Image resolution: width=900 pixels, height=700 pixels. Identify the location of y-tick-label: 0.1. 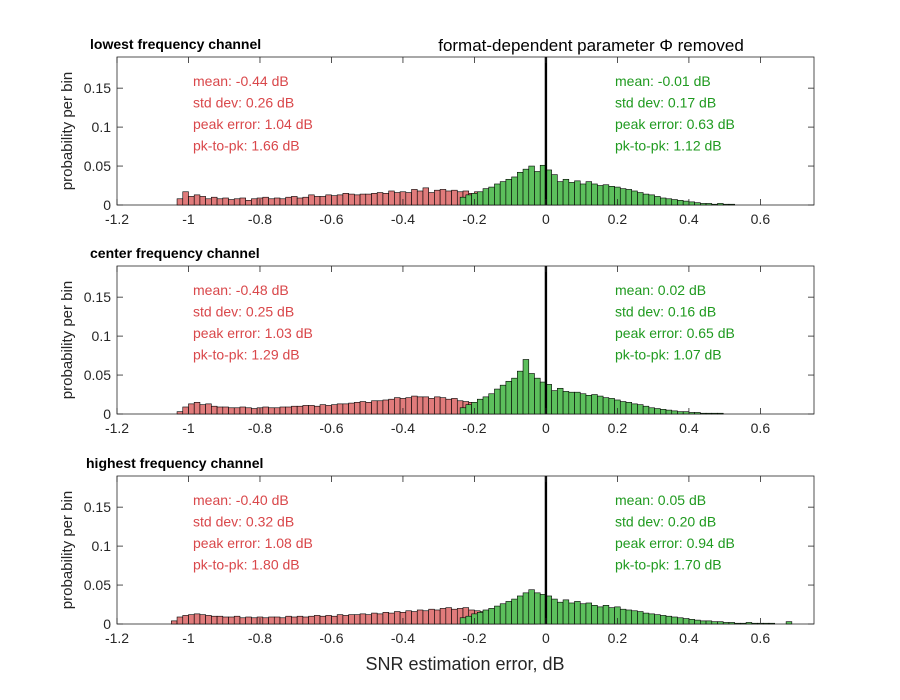
(102, 127).